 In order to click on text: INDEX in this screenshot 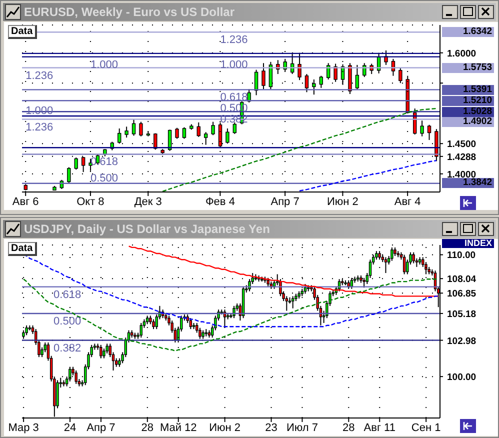, I will do `click(468, 243)`.